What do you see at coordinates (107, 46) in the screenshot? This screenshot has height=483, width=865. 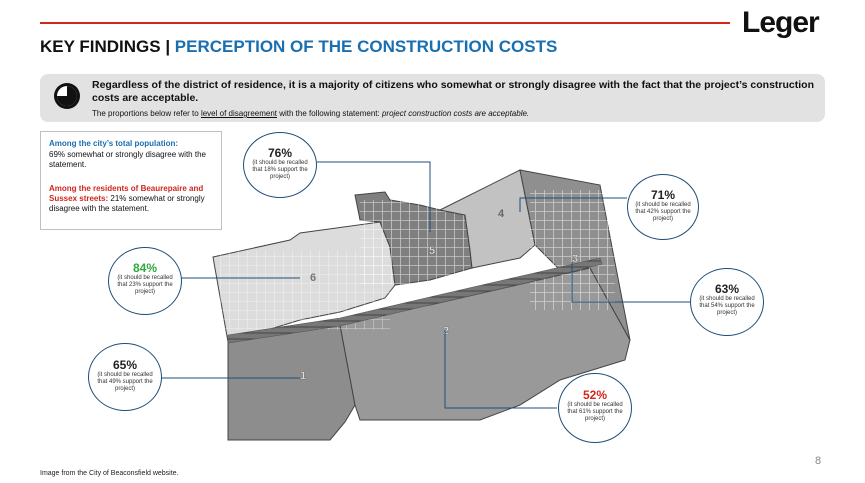 I see `title-prefix: KEY FINDINGS |` at bounding box center [107, 46].